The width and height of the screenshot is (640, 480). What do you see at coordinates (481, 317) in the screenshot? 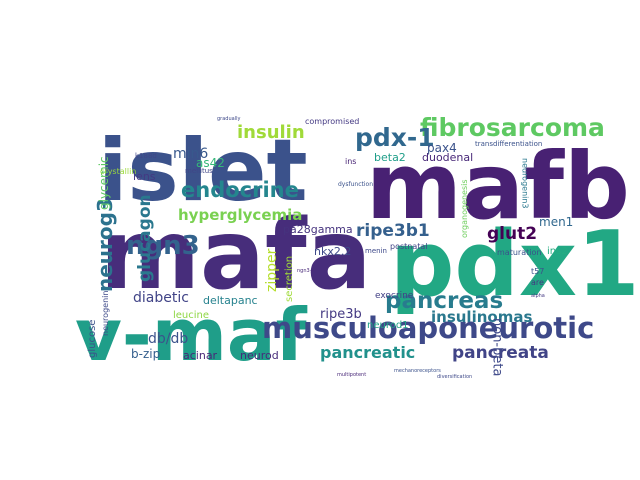
I see `word-insulinomas: insulinomas` at bounding box center [481, 317].